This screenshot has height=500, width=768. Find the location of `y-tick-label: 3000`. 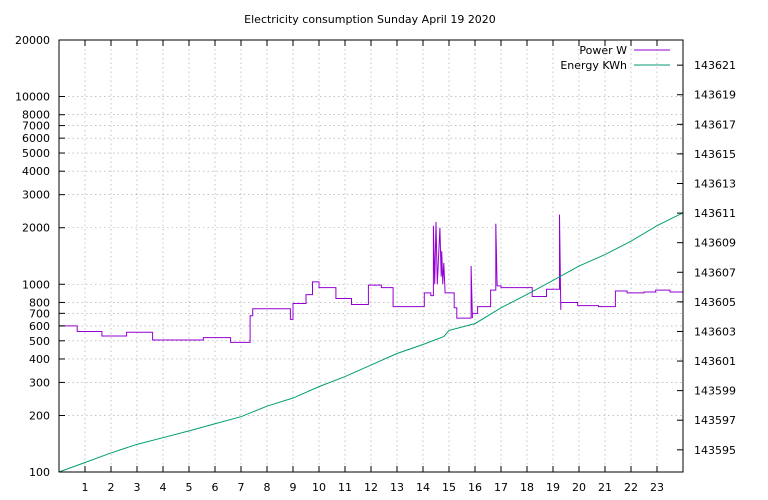

y-tick-label: 3000 is located at coordinates (36, 195).